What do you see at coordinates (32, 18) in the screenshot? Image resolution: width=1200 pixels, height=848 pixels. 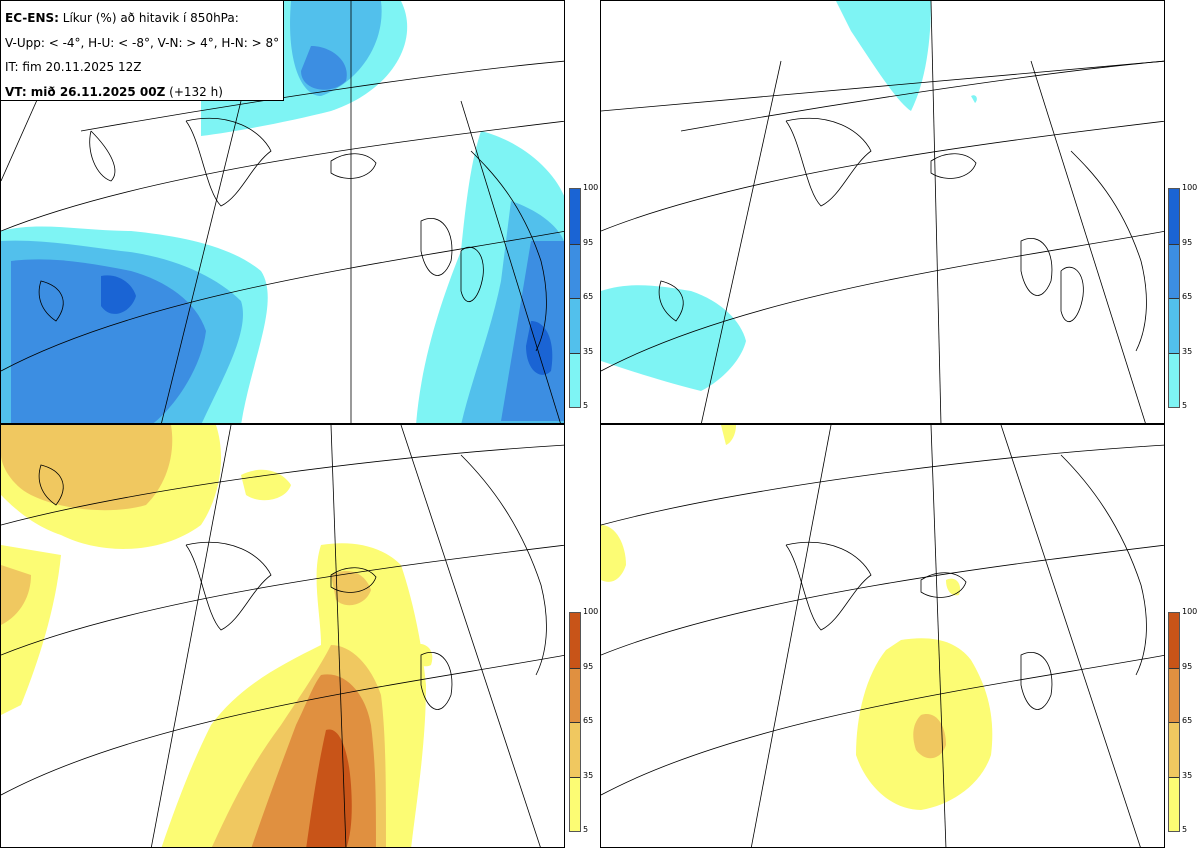 I see `model-name: EC-ENS:` at bounding box center [32, 18].